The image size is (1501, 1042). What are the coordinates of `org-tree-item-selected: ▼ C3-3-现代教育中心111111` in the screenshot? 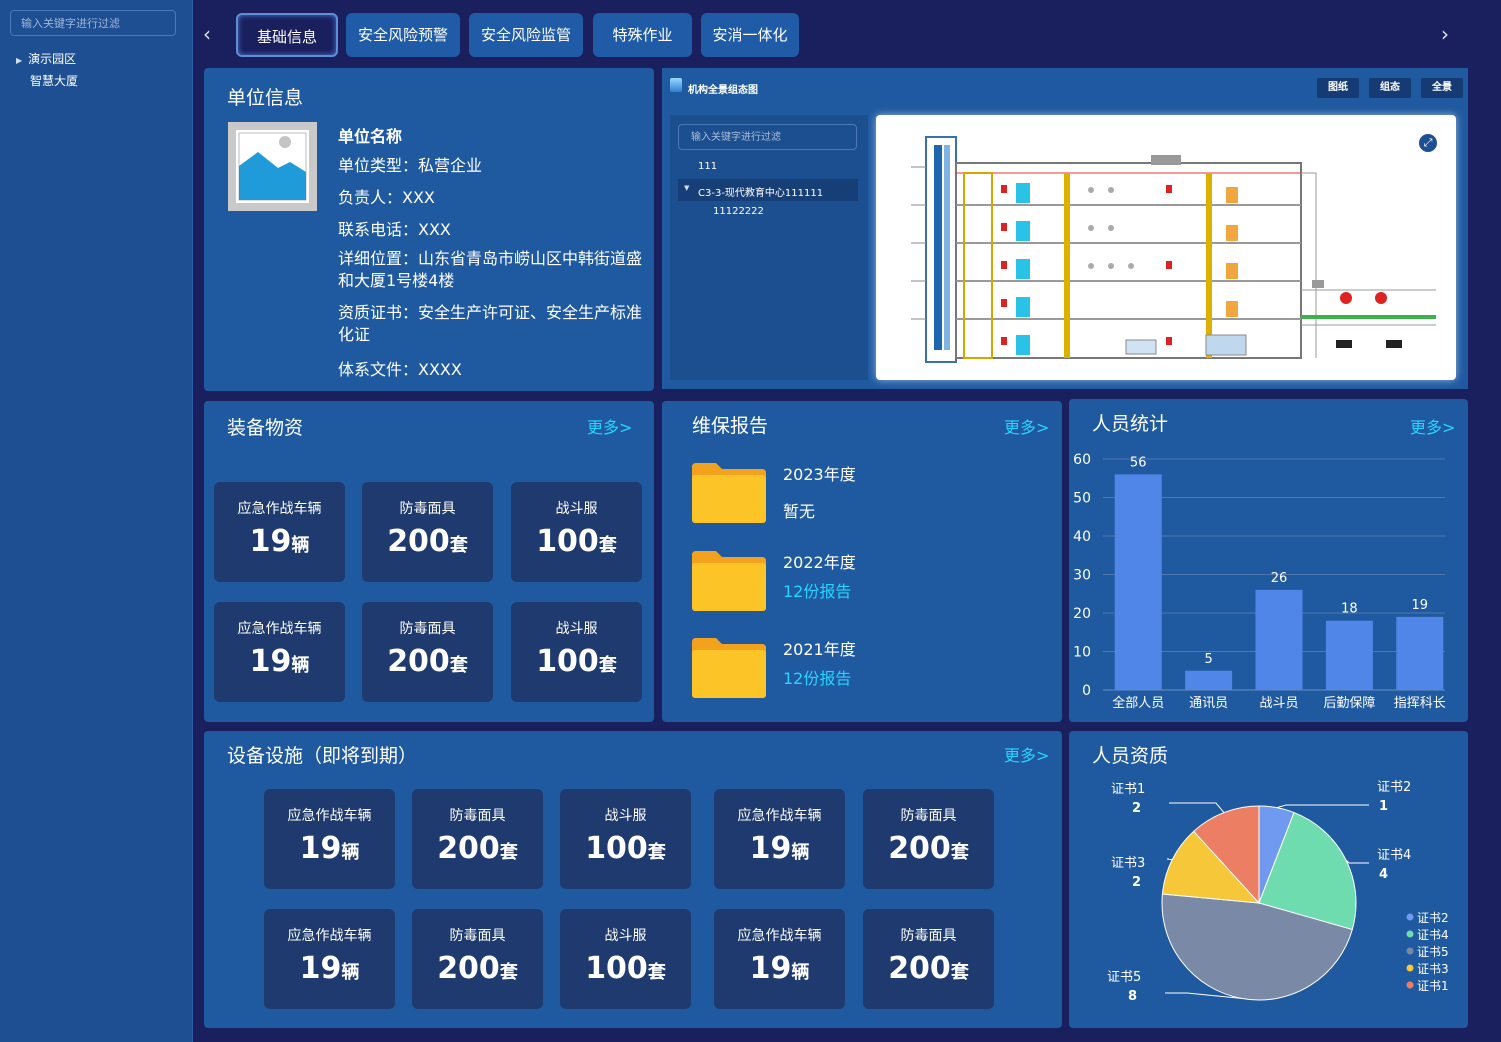 It's located at (768, 190).